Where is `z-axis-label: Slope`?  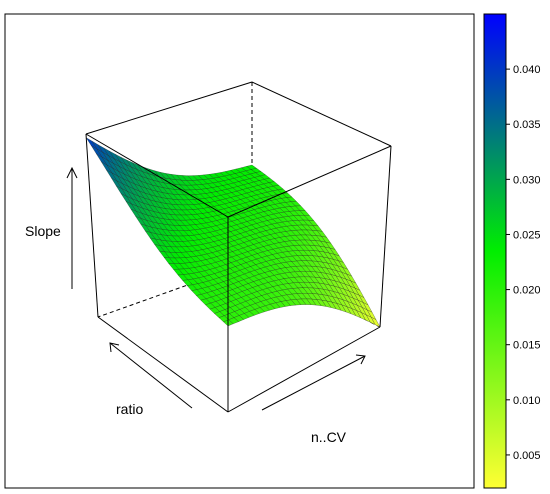 z-axis-label: Slope is located at coordinates (43, 231).